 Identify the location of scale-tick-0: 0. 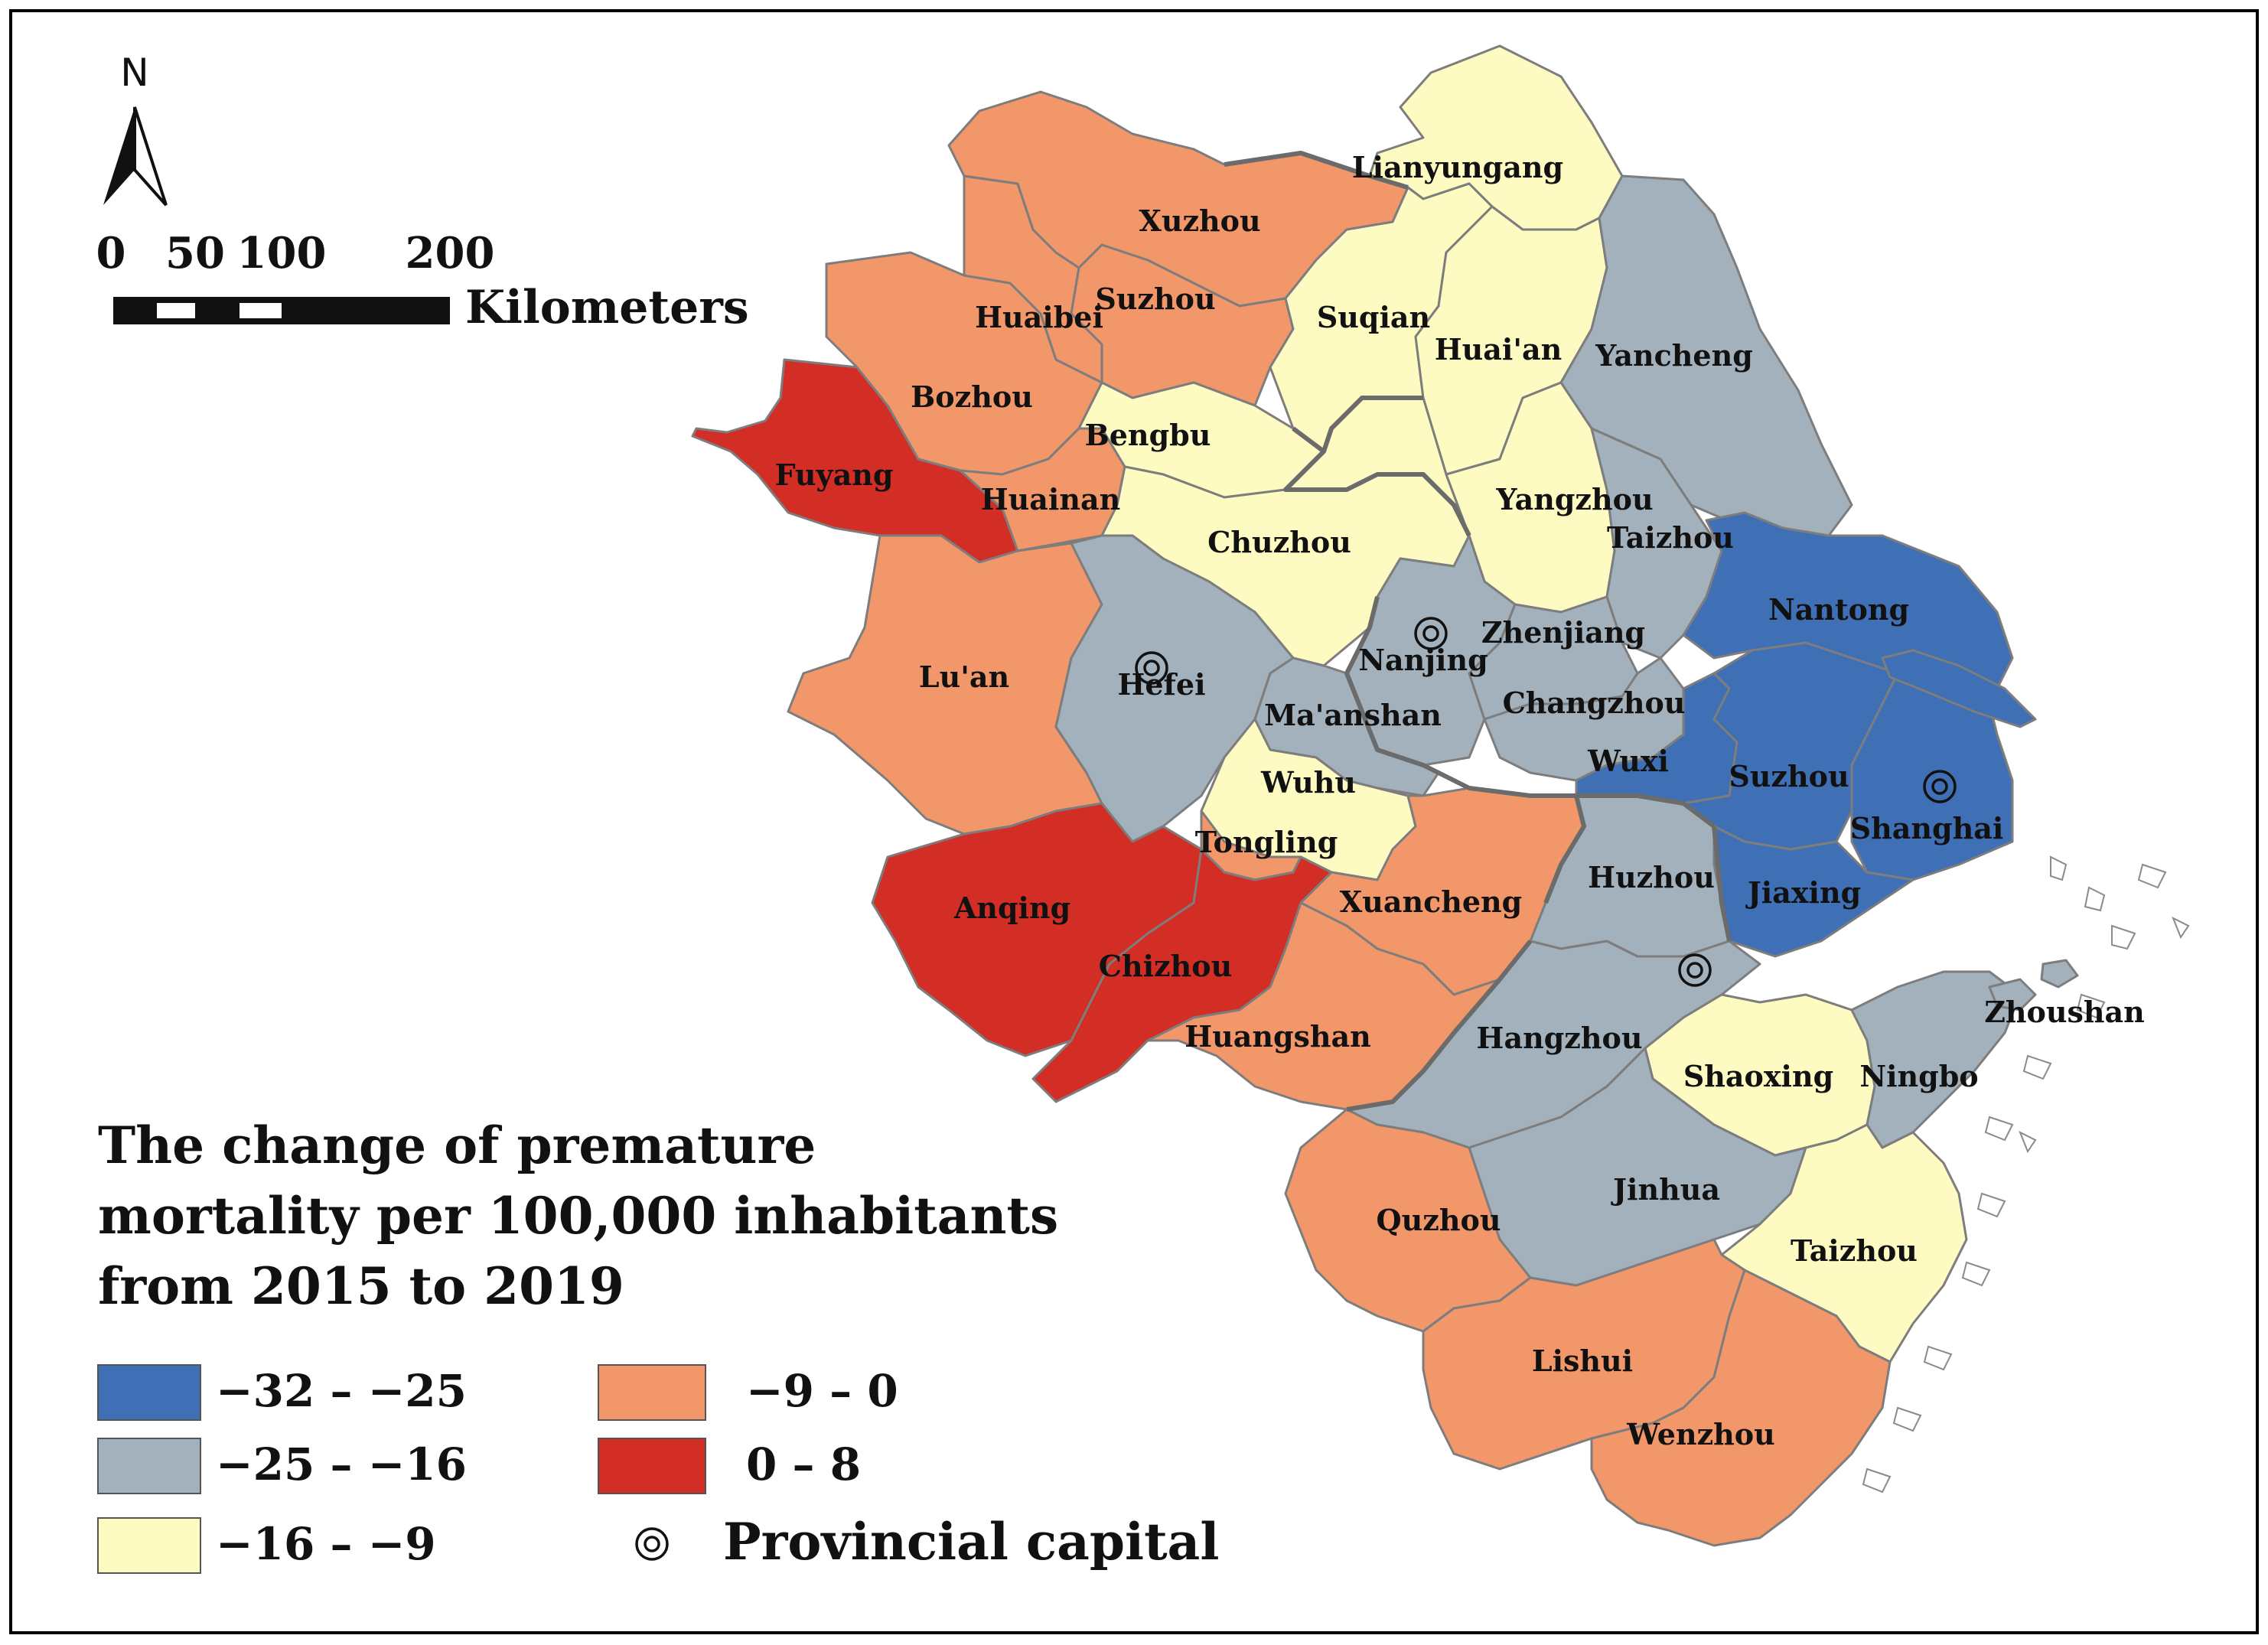
(111, 254).